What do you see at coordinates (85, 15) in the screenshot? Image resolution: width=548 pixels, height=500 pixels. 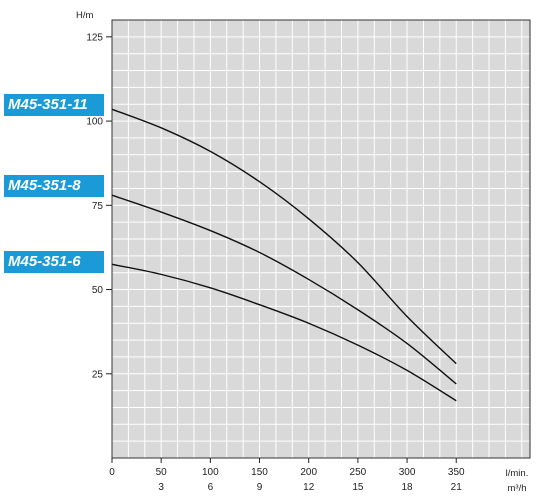 I see `y-axis-label: H/m` at bounding box center [85, 15].